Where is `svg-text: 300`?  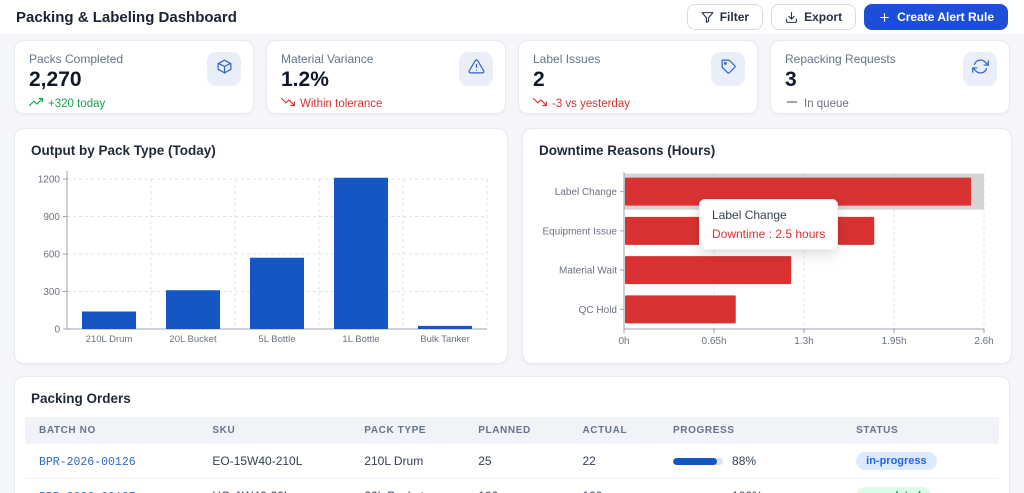 svg-text: 300 is located at coordinates (51, 292).